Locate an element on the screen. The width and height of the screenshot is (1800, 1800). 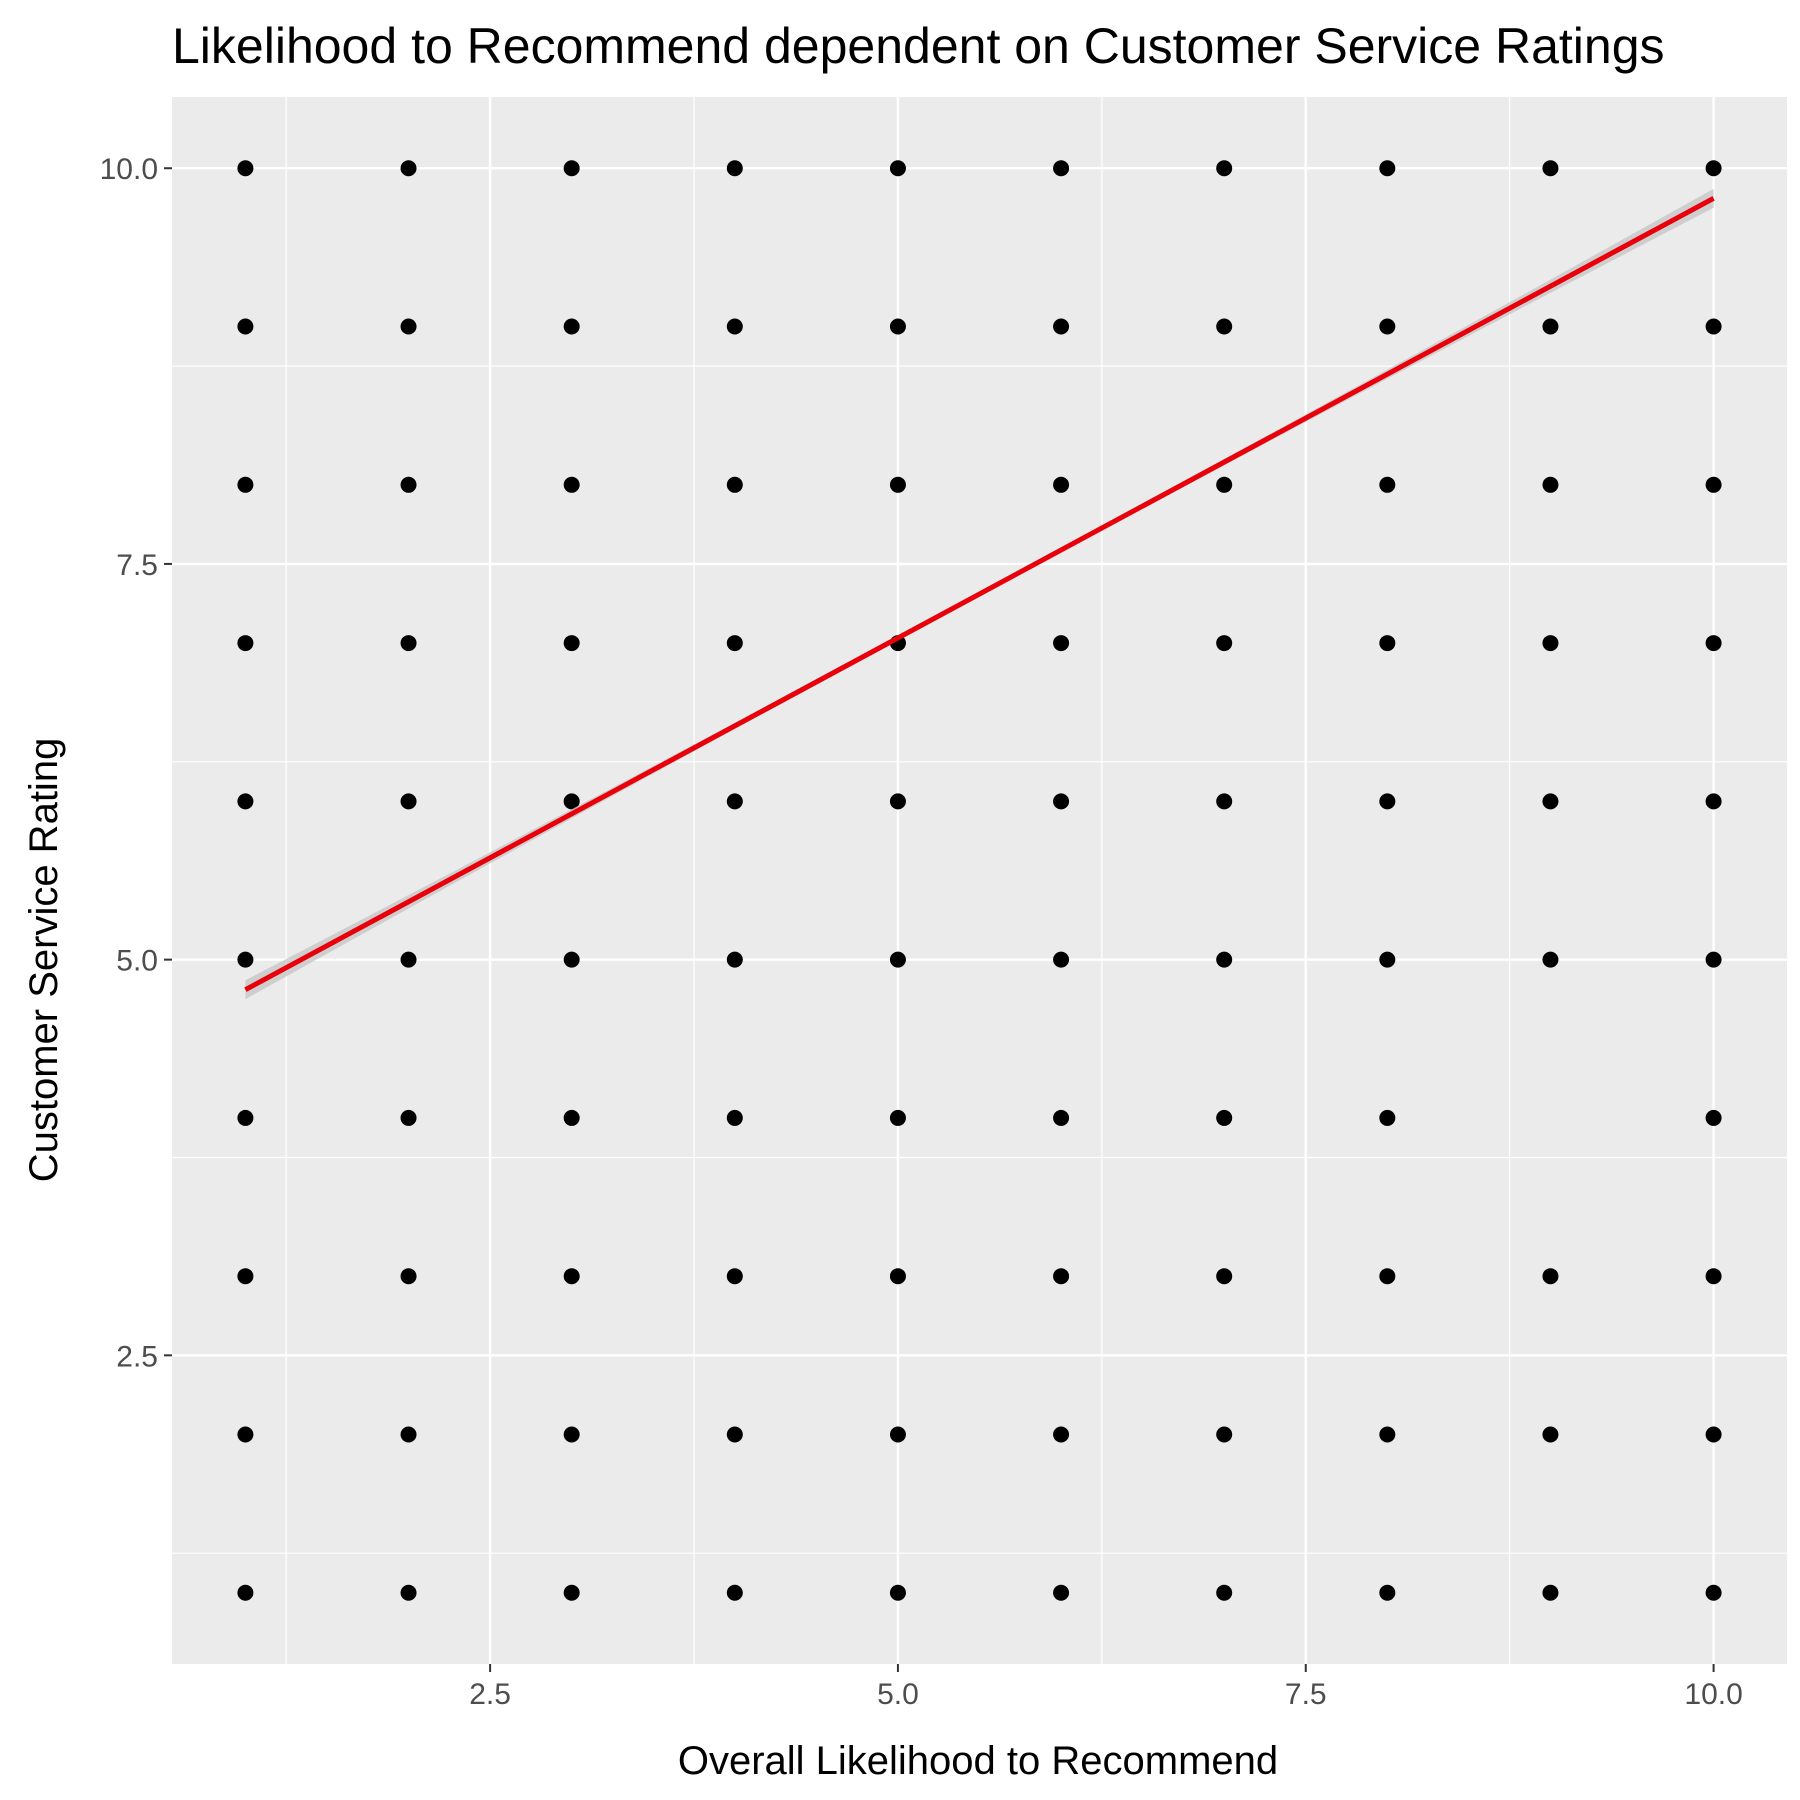
y-tick-label: 5.0 is located at coordinates (137, 961).